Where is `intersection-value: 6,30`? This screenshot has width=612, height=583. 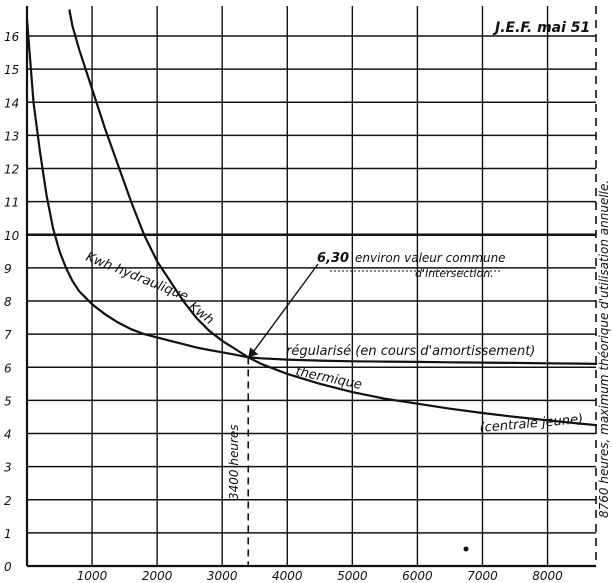
intersection-value: 6,30 is located at coordinates (333, 258).